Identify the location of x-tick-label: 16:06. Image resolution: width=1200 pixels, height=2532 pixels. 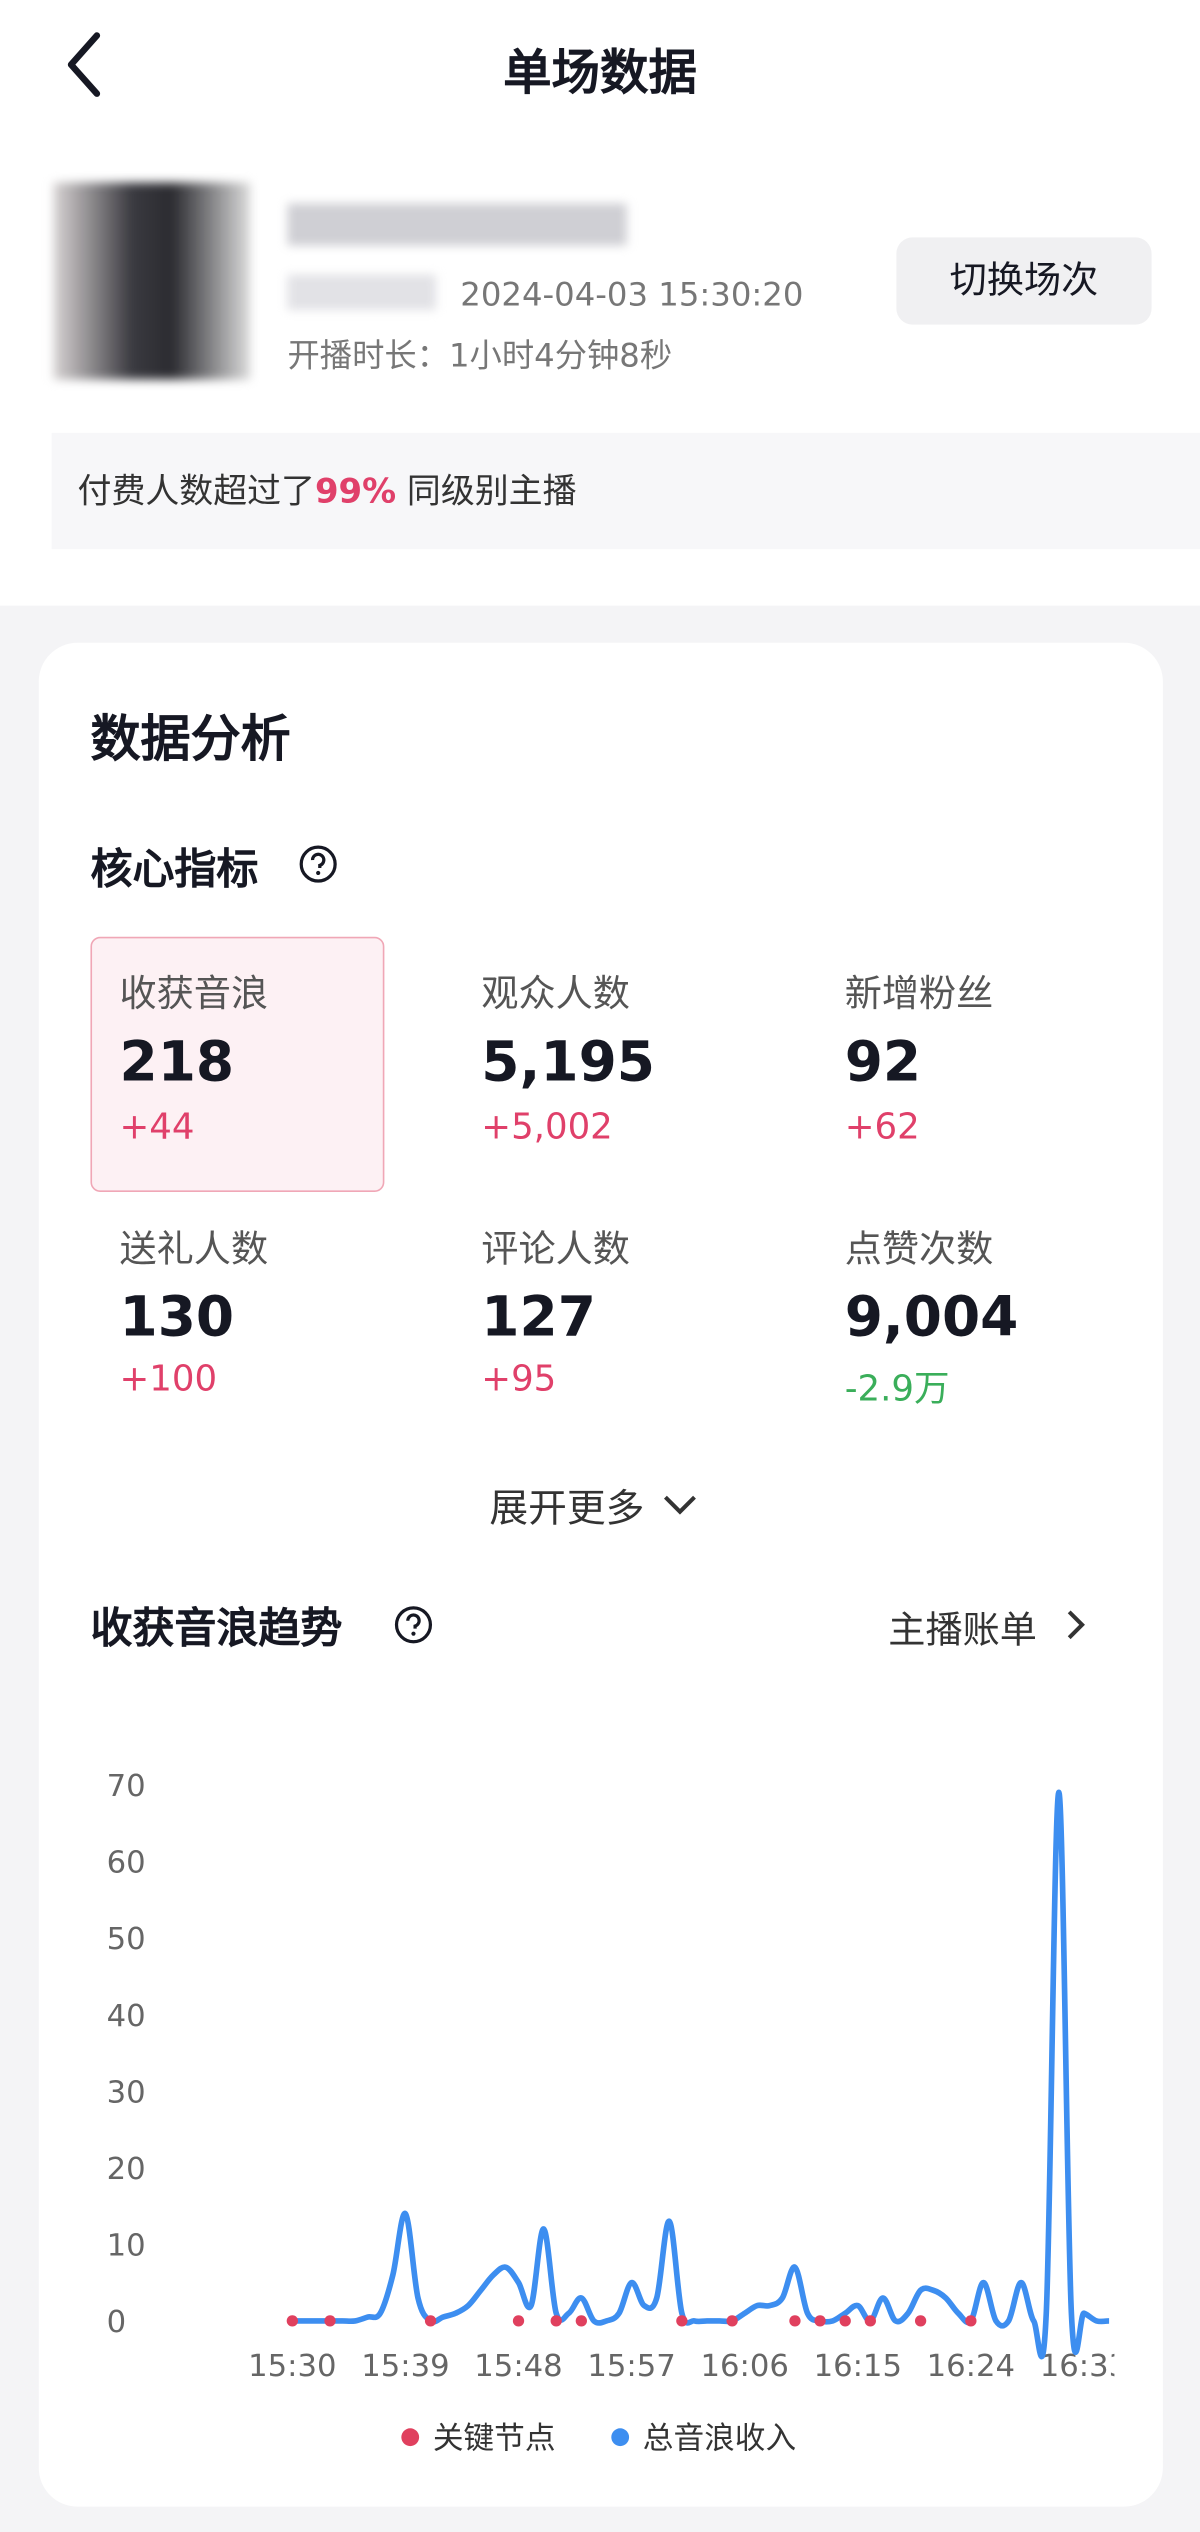
(744, 2366).